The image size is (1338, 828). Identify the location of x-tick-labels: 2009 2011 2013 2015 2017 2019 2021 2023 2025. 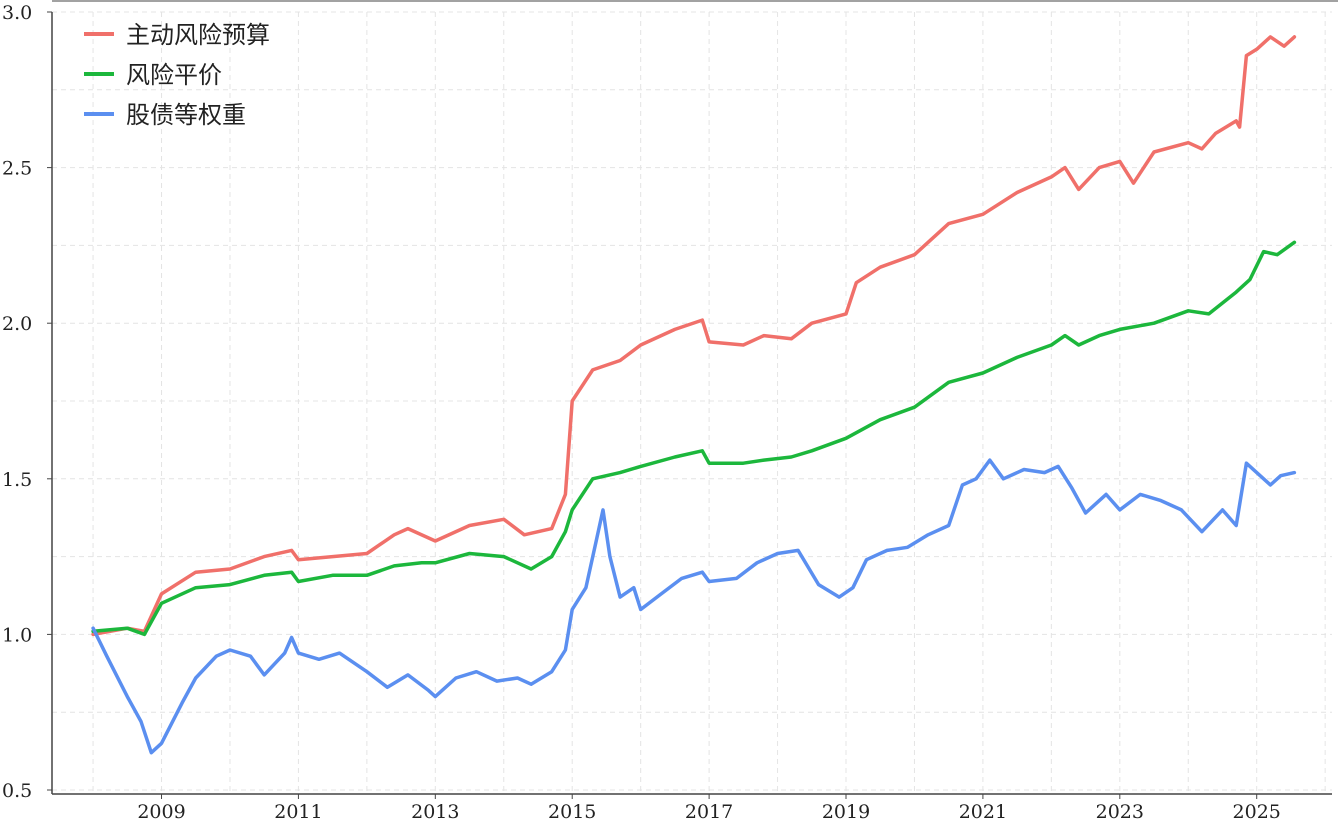
(709, 808).